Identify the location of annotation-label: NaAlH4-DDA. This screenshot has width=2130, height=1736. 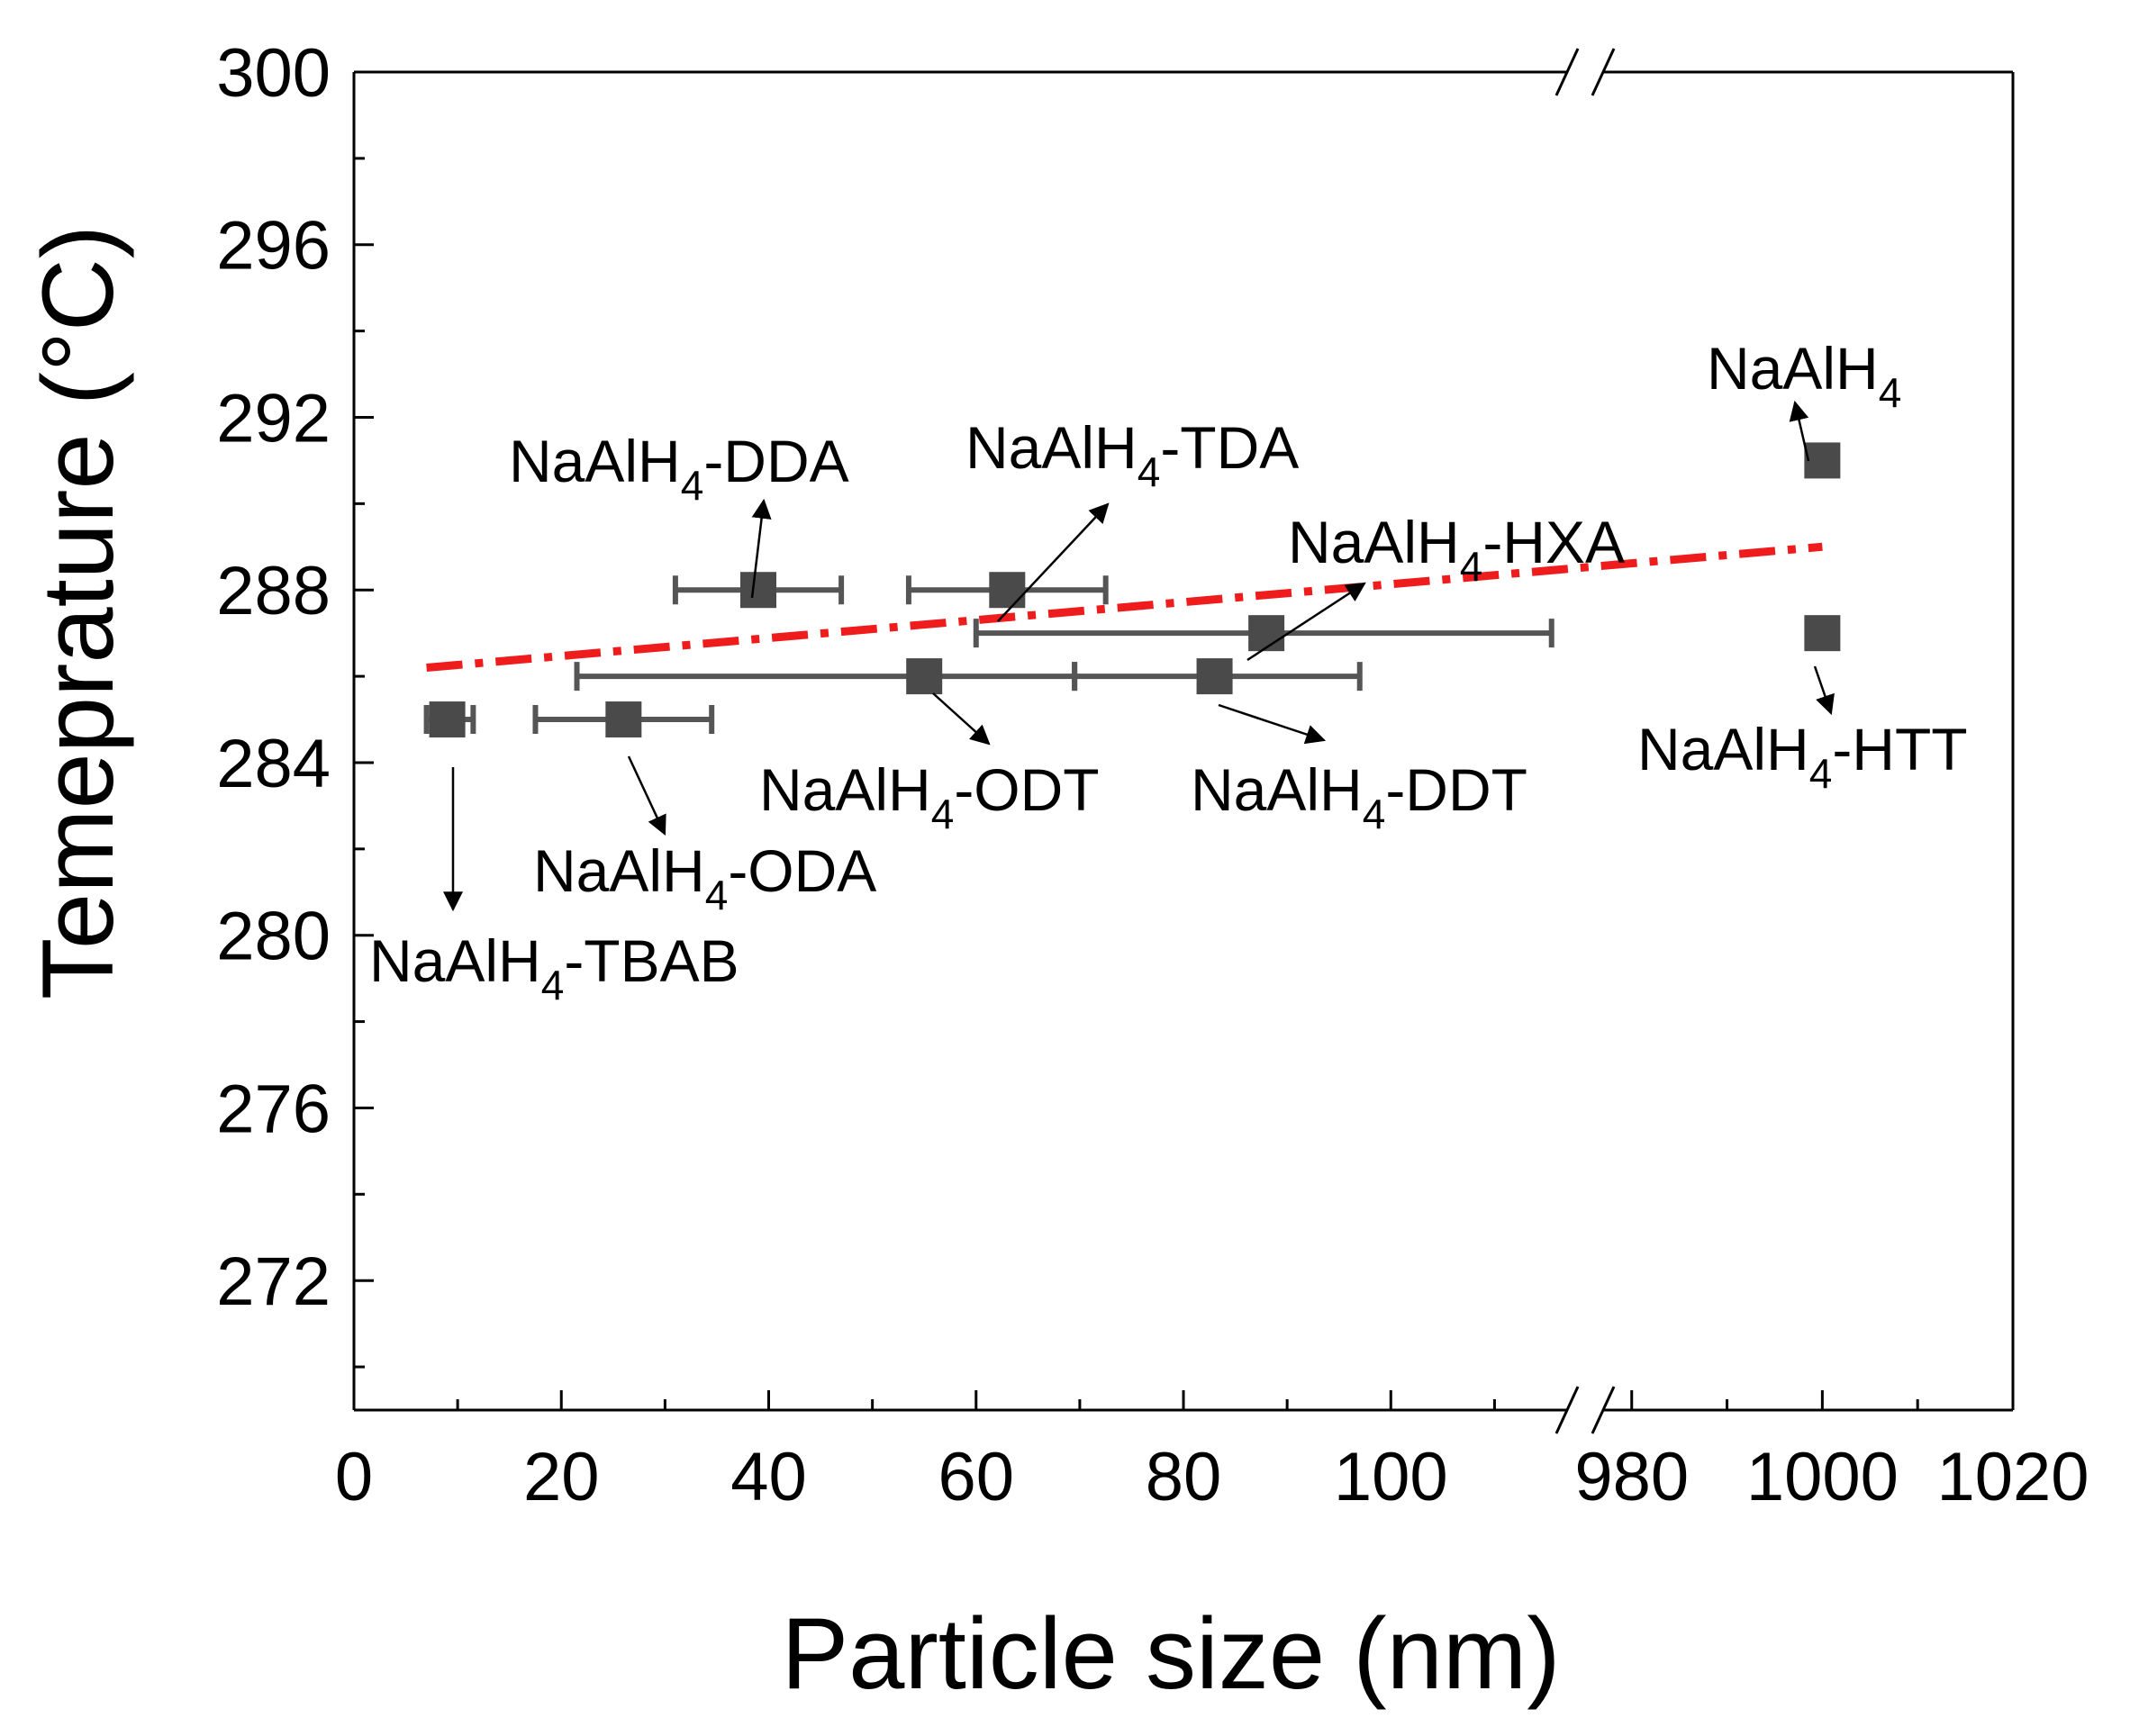
(679, 468).